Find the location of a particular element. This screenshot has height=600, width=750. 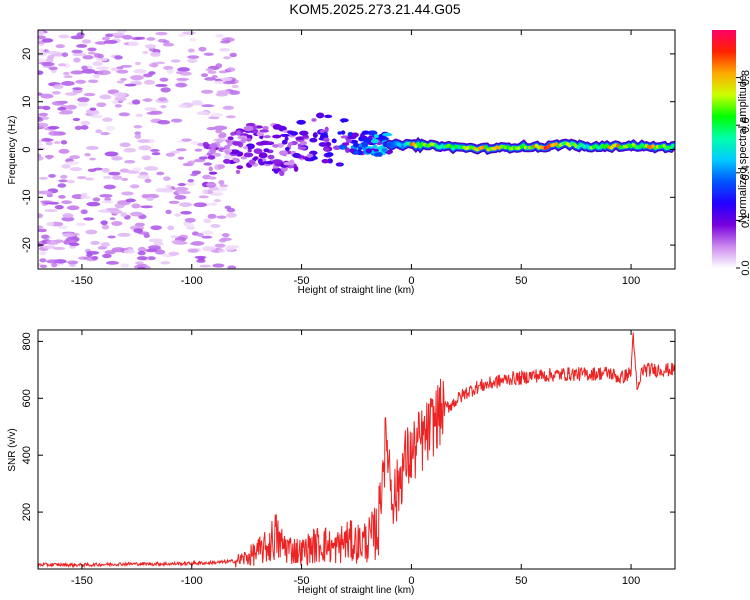

colorbar-tick-label: 0.2 is located at coordinates (745, 220).